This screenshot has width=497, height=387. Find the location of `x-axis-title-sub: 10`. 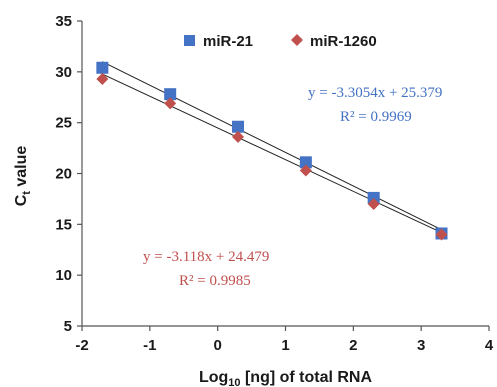

x-axis-title-sub: 10 is located at coordinates (234, 382).